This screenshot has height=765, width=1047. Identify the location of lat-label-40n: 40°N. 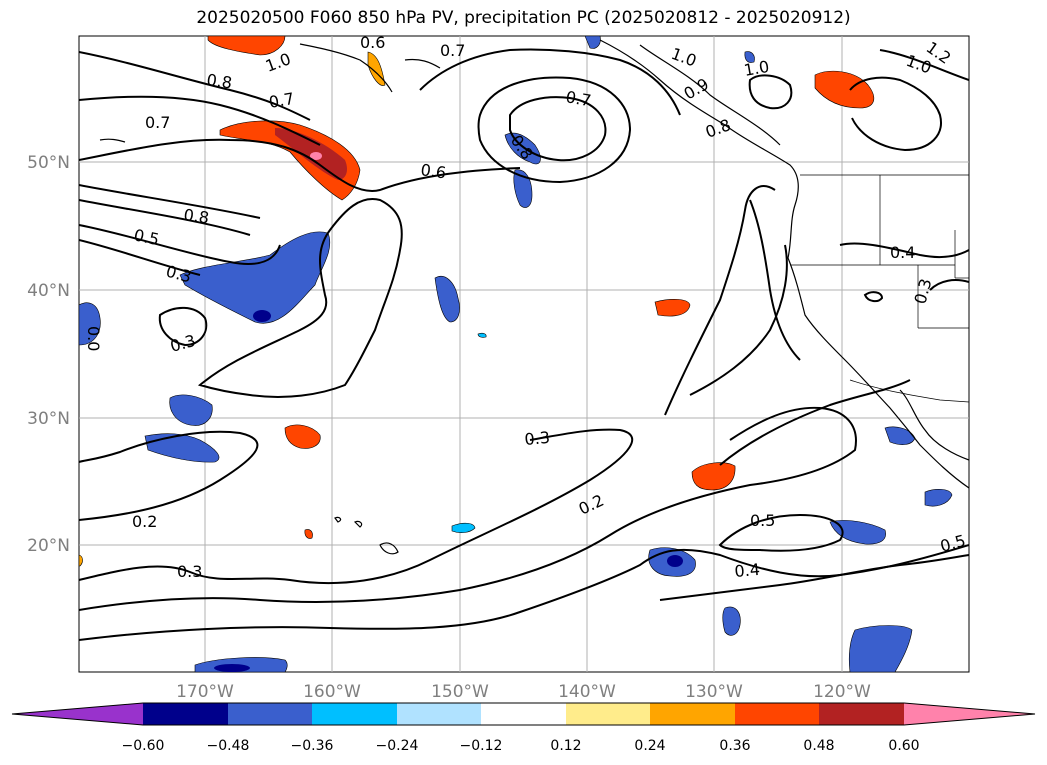
(48, 291).